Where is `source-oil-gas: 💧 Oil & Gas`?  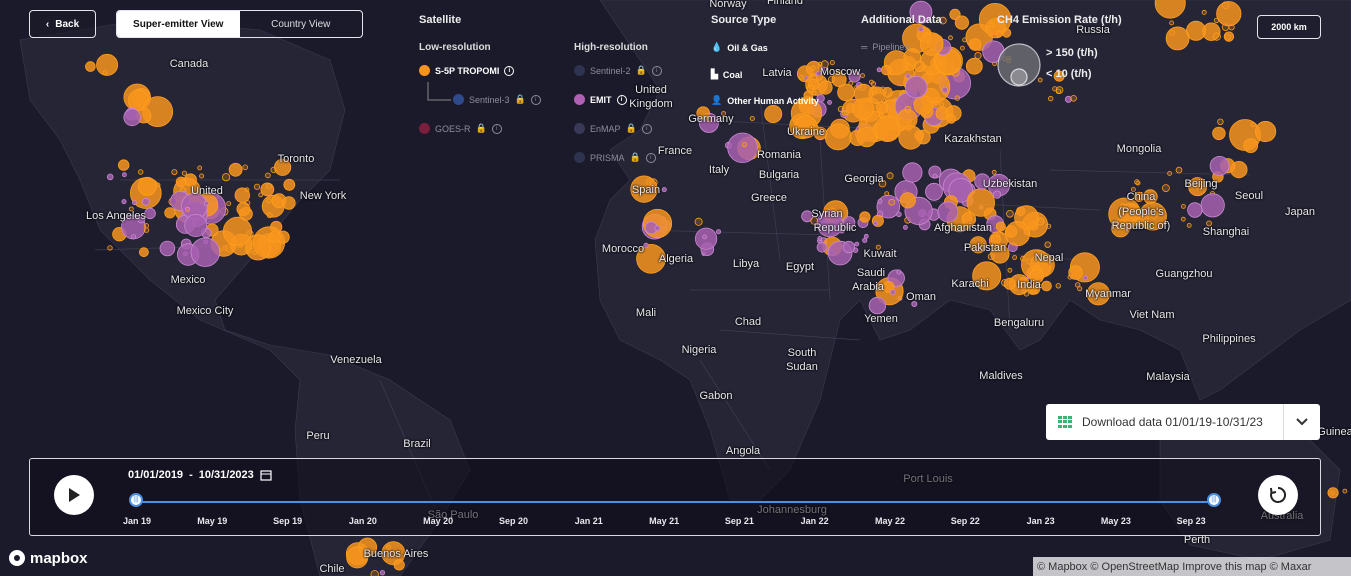 source-oil-gas: 💧 Oil & Gas is located at coordinates (739, 47).